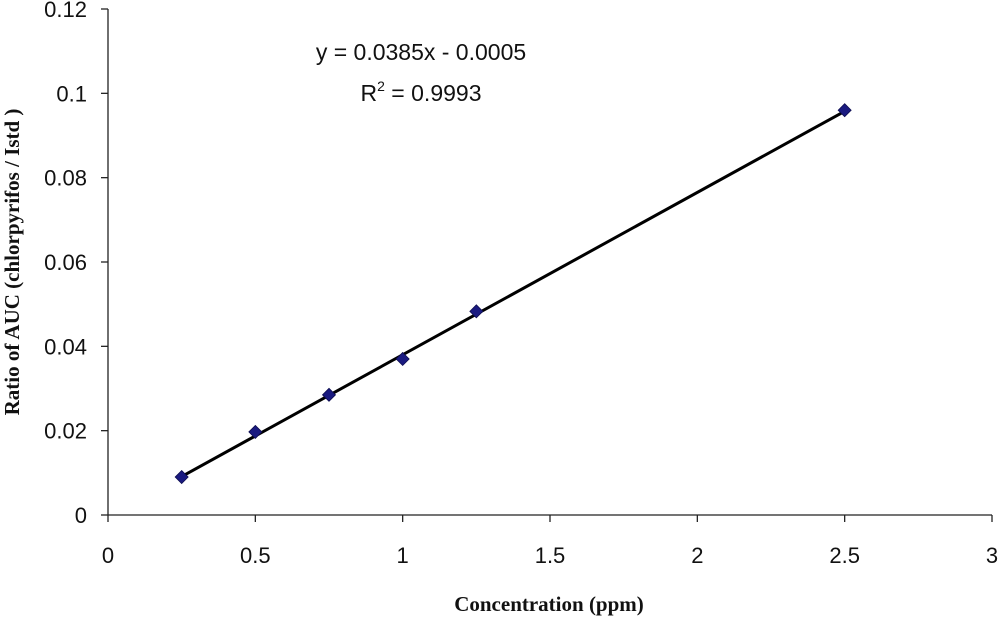  Describe the element at coordinates (81, 515) in the screenshot. I see `y-tick-label: 0` at that location.